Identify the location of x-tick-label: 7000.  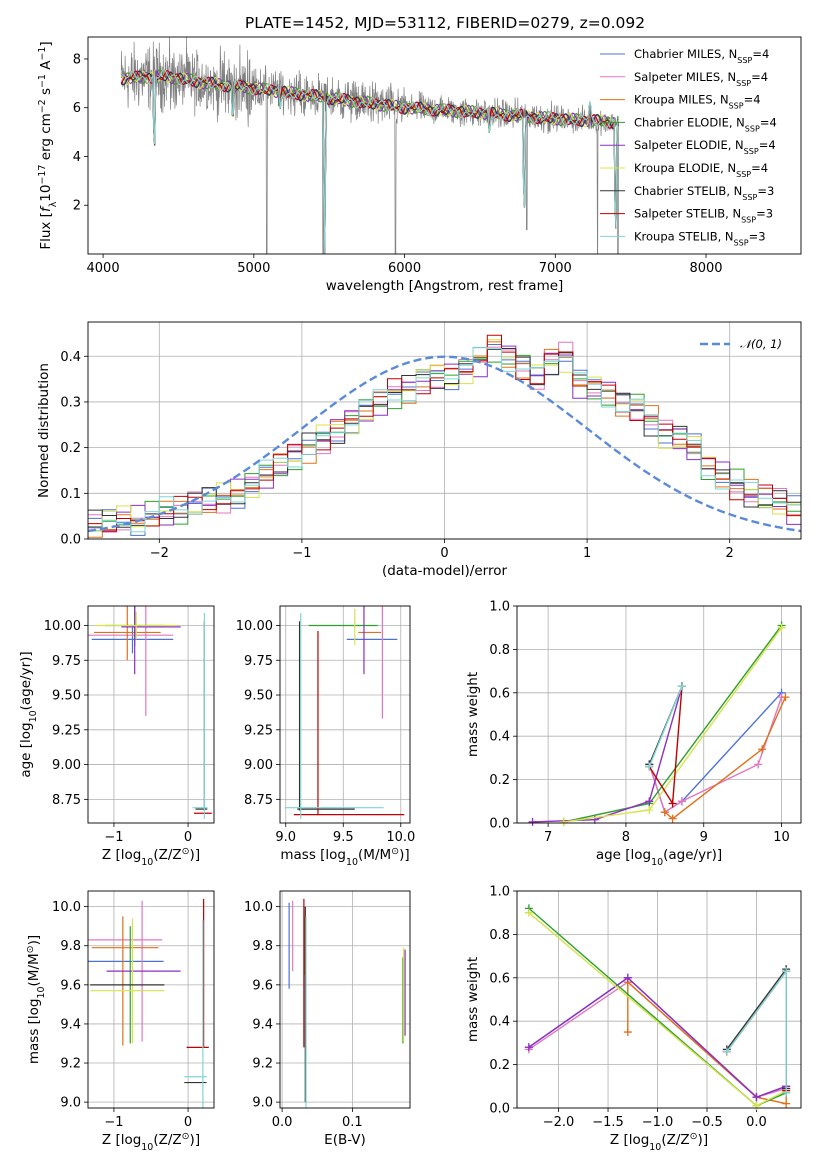
(555, 268).